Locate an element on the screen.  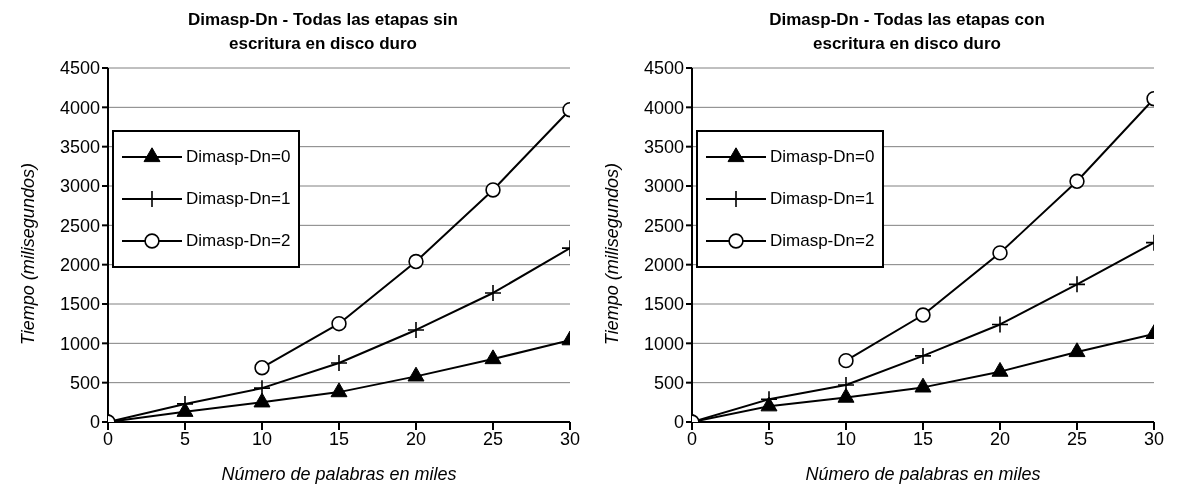
chart-title: Dimasp-Dn - Todas las etapas con escritura en disco duro is located at coordinates (907, 32).